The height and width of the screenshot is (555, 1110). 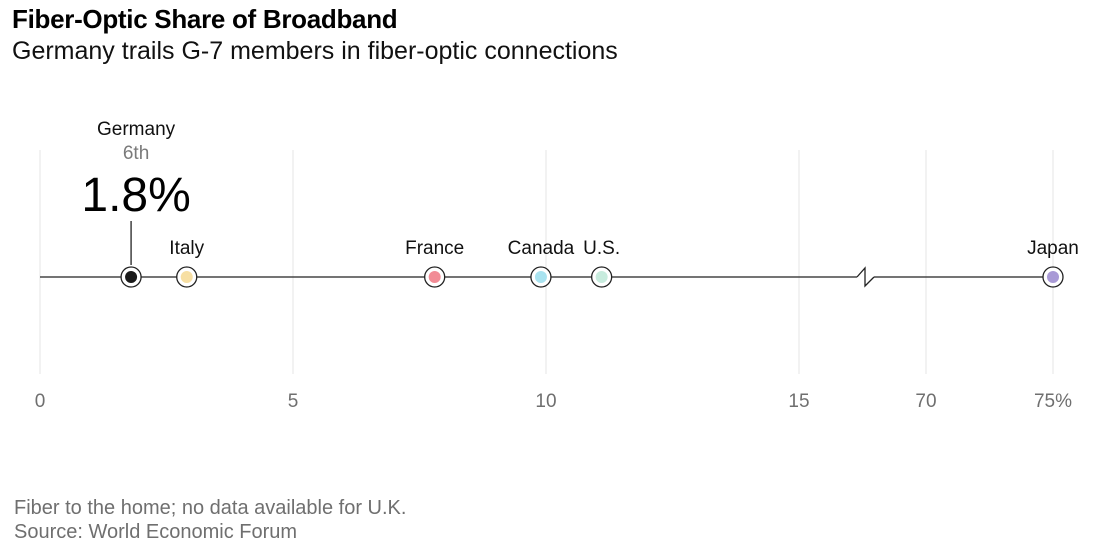 What do you see at coordinates (1053, 401) in the screenshot?
I see `x-tick-label: 75%` at bounding box center [1053, 401].